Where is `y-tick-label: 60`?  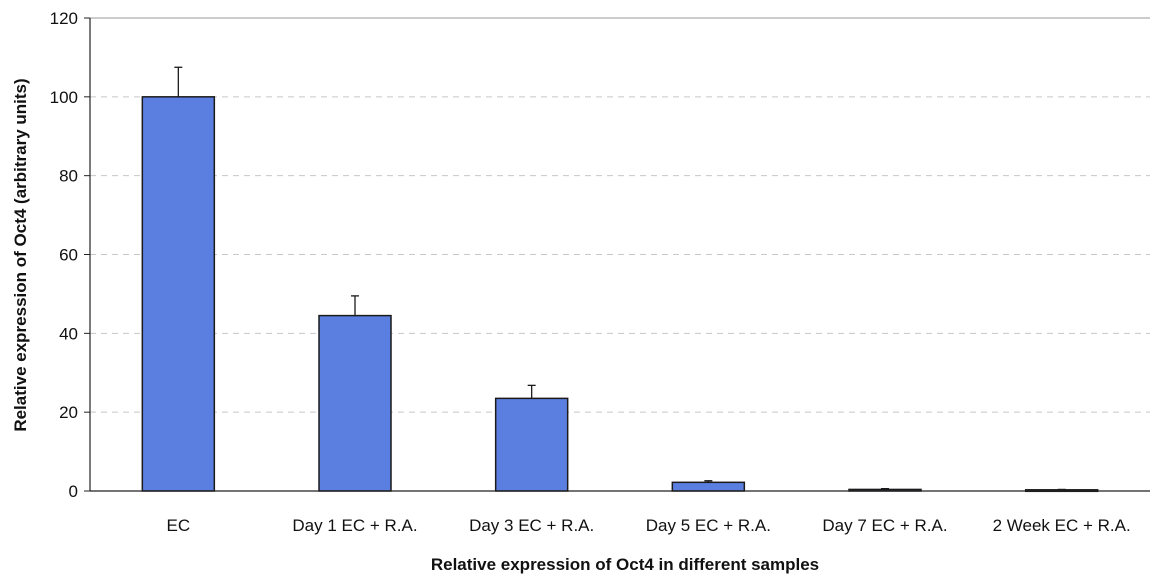
y-tick-label: 60 is located at coordinates (68, 255).